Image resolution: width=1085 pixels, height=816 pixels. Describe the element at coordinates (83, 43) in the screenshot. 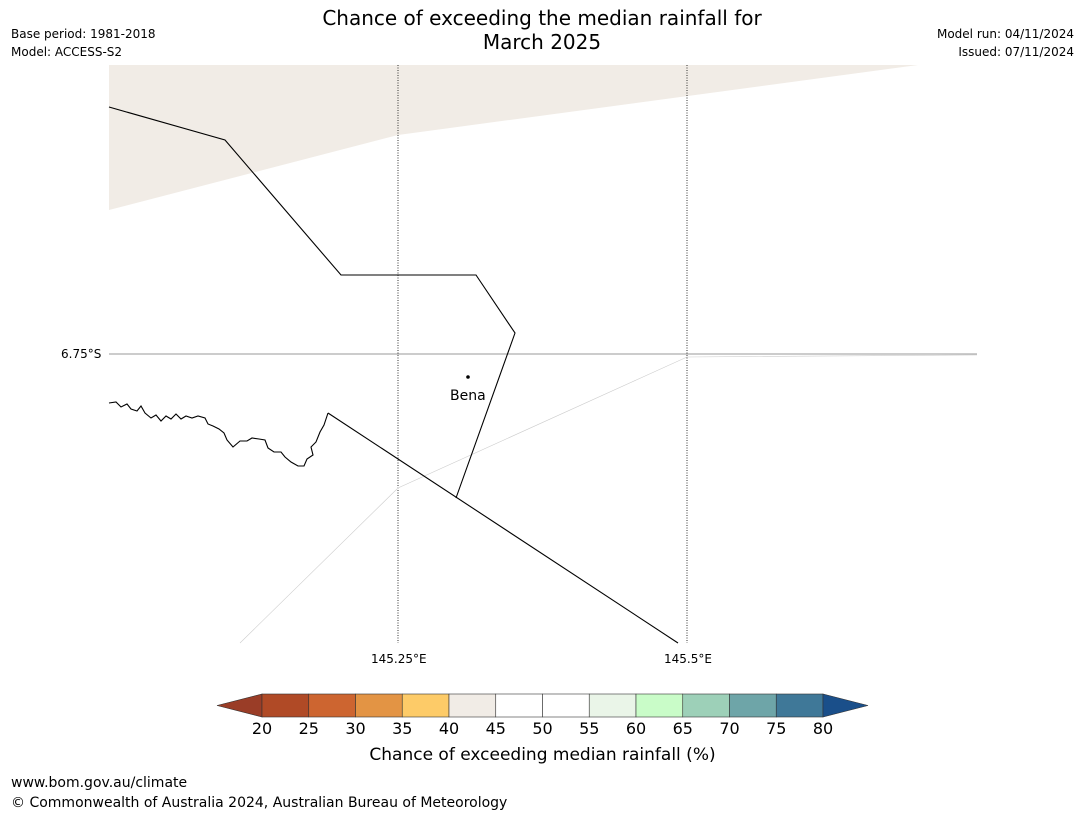

I see `metadata-left: Base period: 1981-2018 Model: ACCESS-S2` at that location.